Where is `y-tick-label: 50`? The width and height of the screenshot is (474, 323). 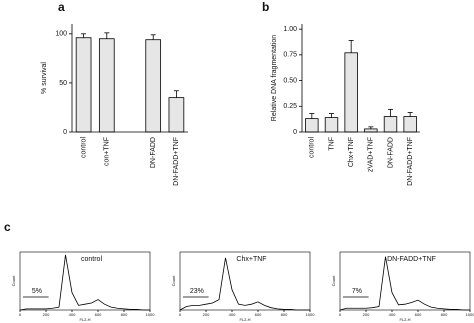 y-tick-label: 50 is located at coordinates (63, 83).